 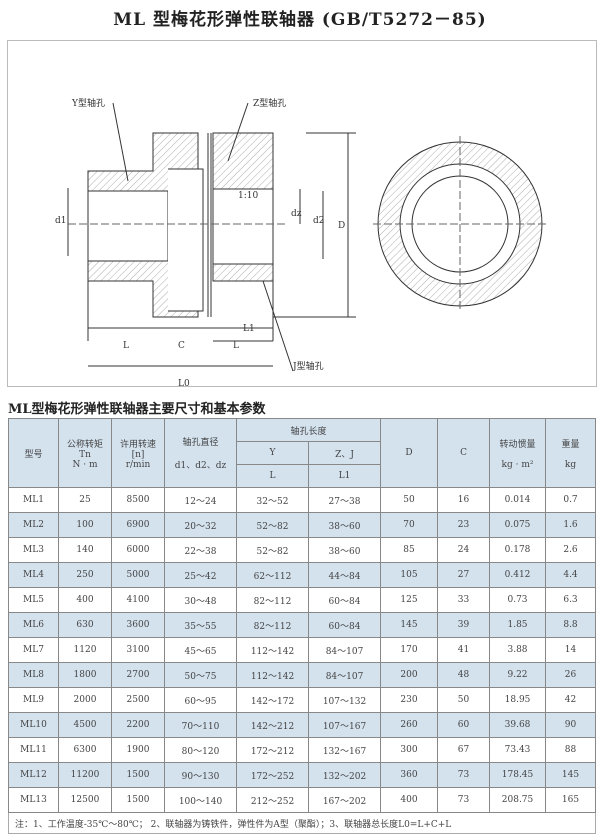 I want to click on header-D: D, so click(x=409, y=453).